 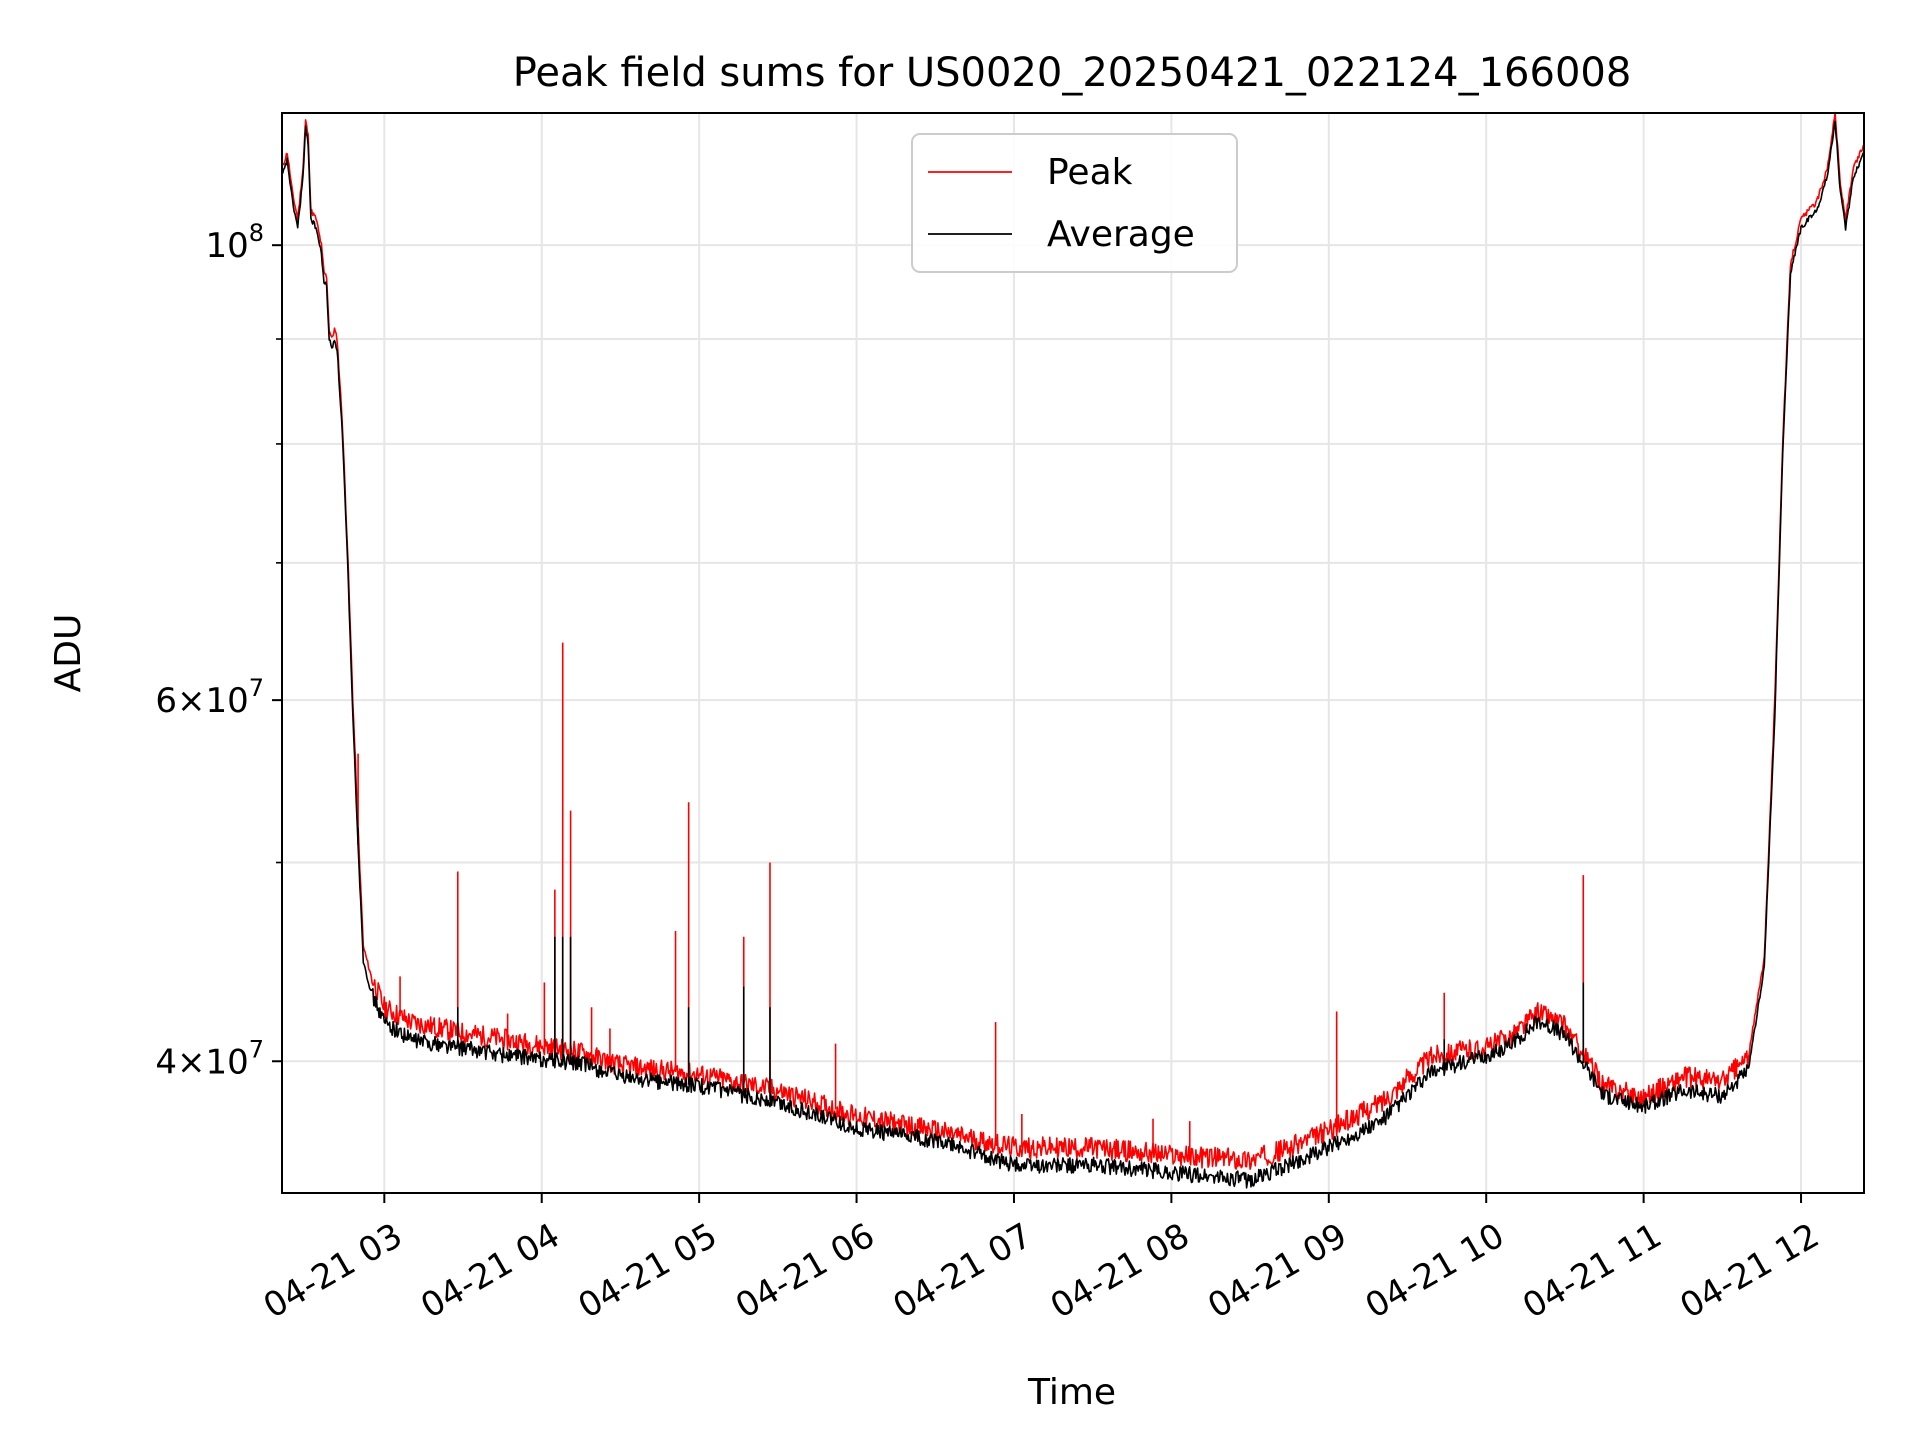 What do you see at coordinates (218, 650) in the screenshot?
I see `y-axis: 108 6×107 4×107` at bounding box center [218, 650].